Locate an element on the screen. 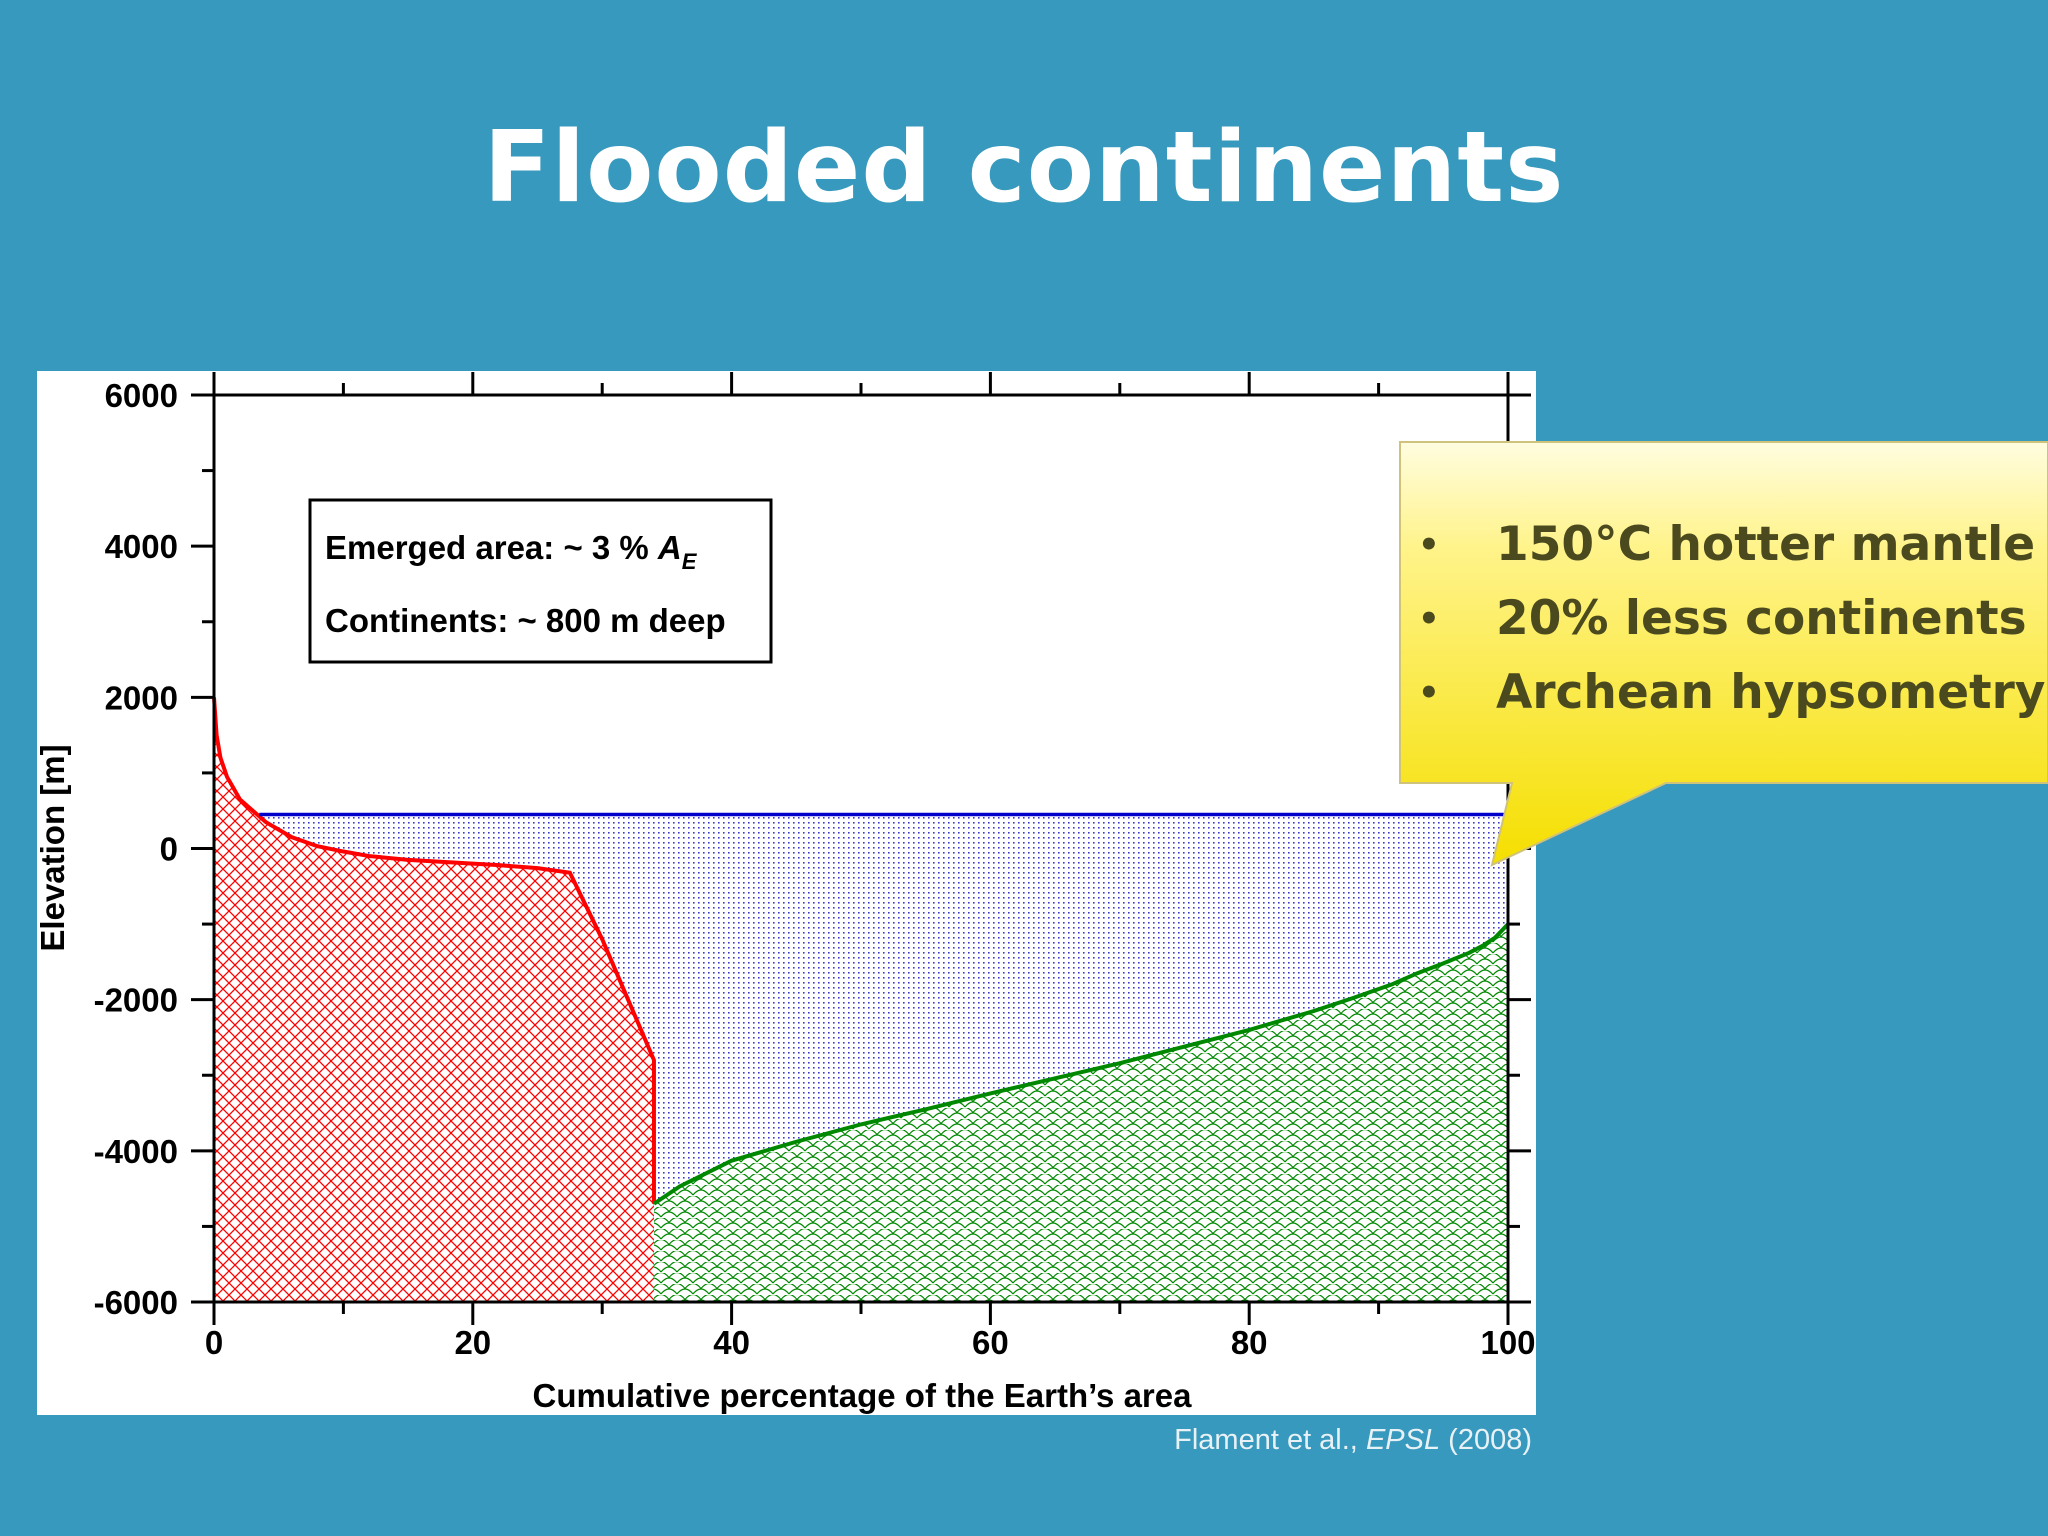  ocean-floor-line is located at coordinates (1081, 1064).